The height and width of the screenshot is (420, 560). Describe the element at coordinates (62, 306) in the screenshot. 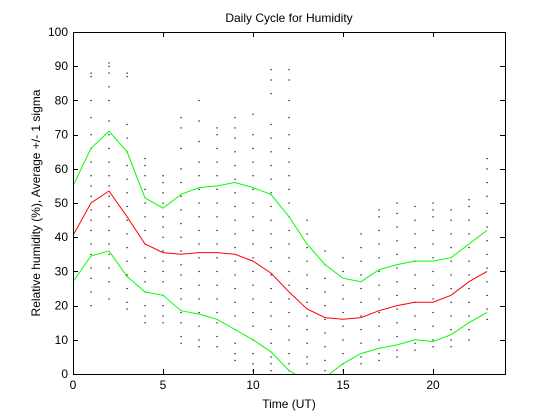

I see `y-tick-label: 20` at that location.